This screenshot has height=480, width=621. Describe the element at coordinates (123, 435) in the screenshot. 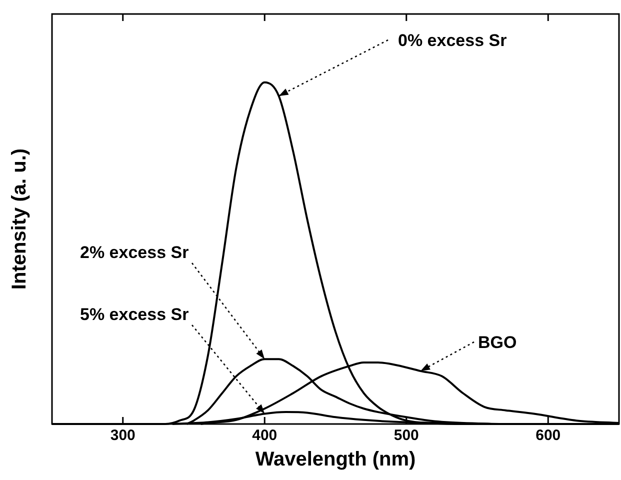

I see `x-tick-label: 300` at that location.